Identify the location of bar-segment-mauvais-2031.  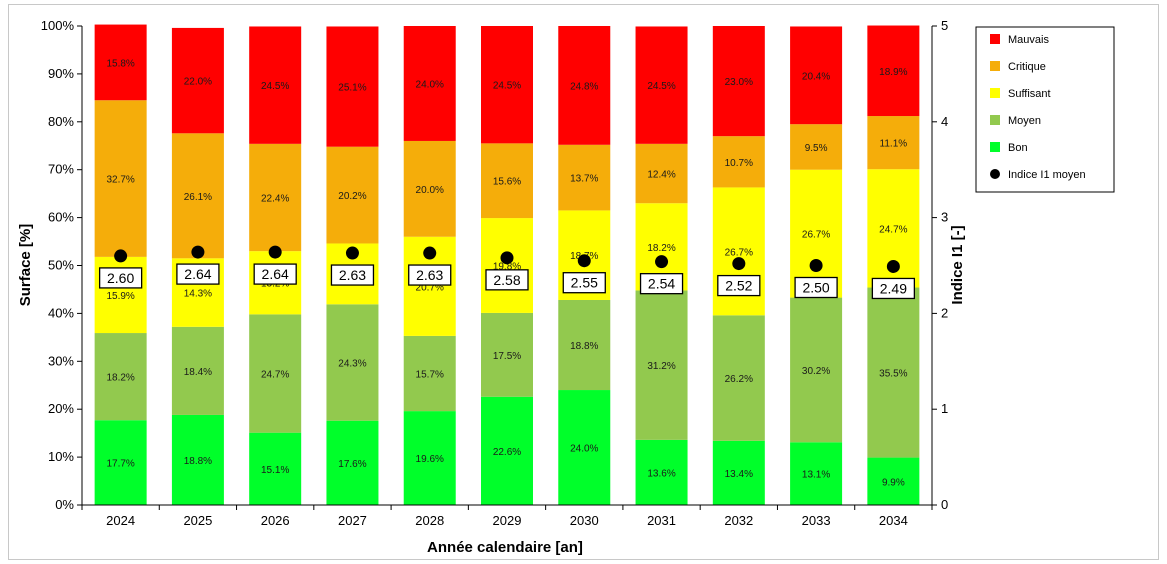
(661, 85).